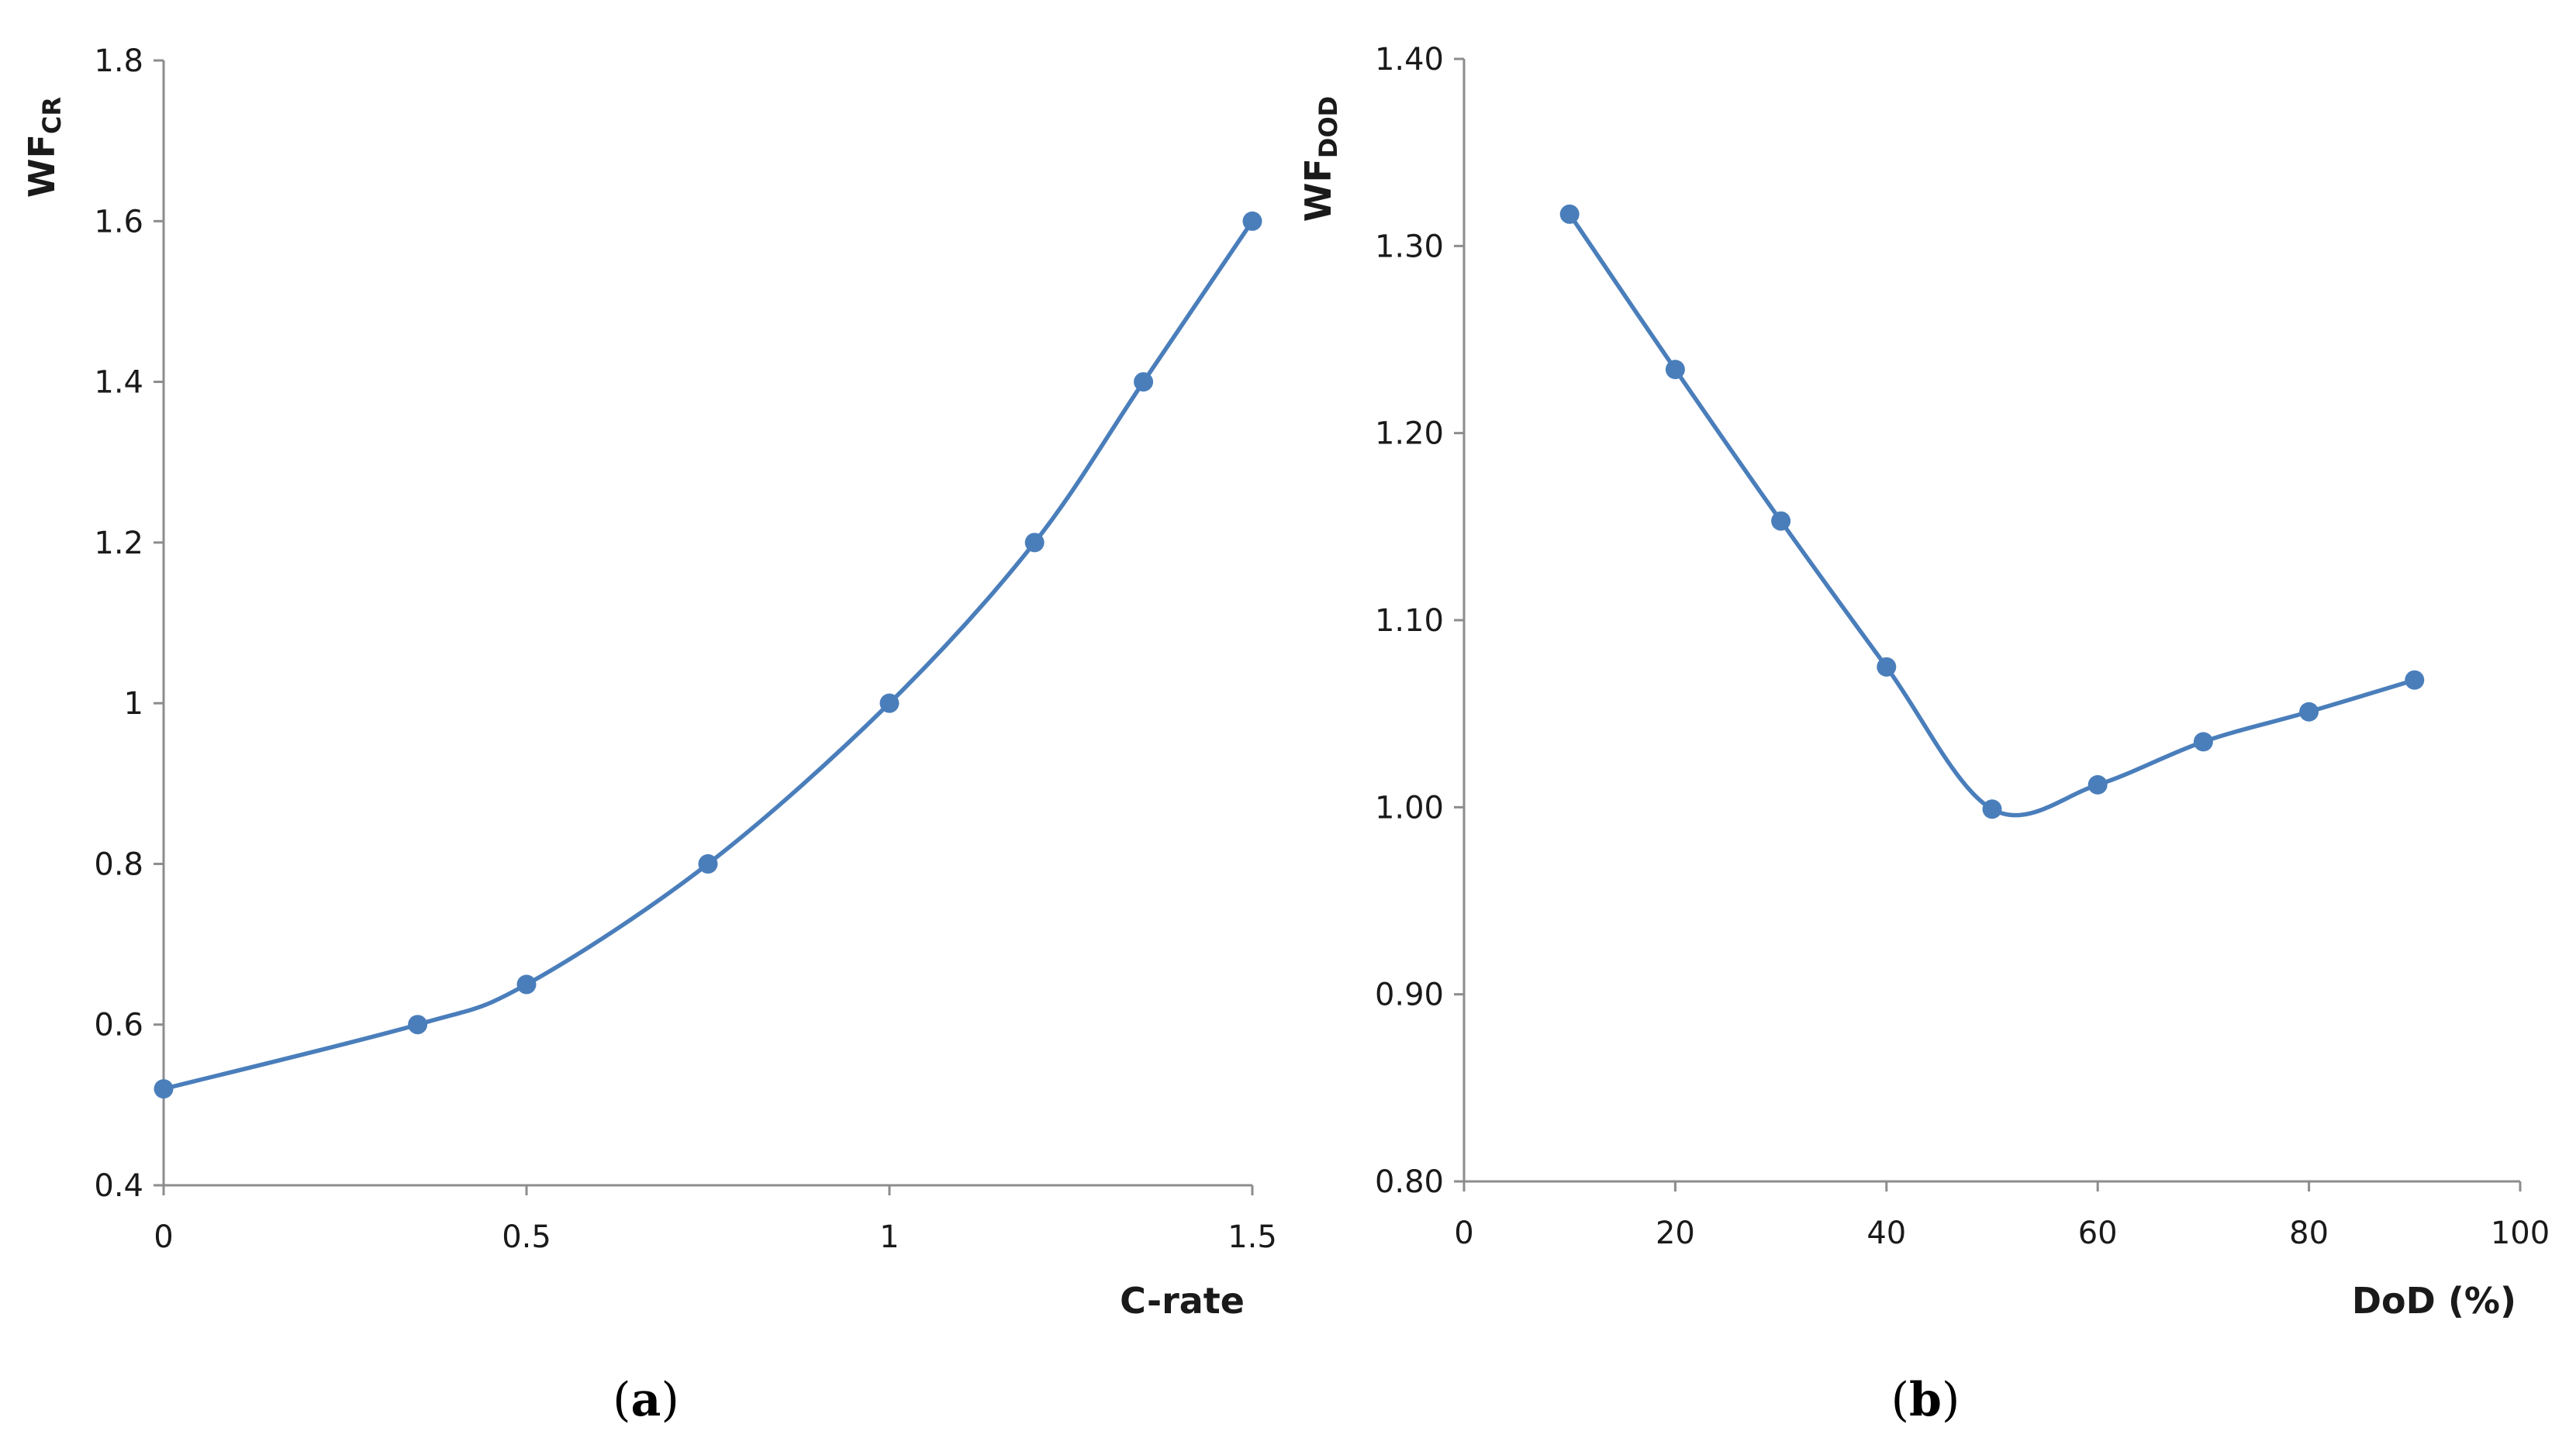 Image resolution: width=2576 pixels, height=1438 pixels. I want to click on chart-b-y-ticks: 0.80 0.90 1.00 1.10 1.20 1.30 1.40, so click(1419, 621).